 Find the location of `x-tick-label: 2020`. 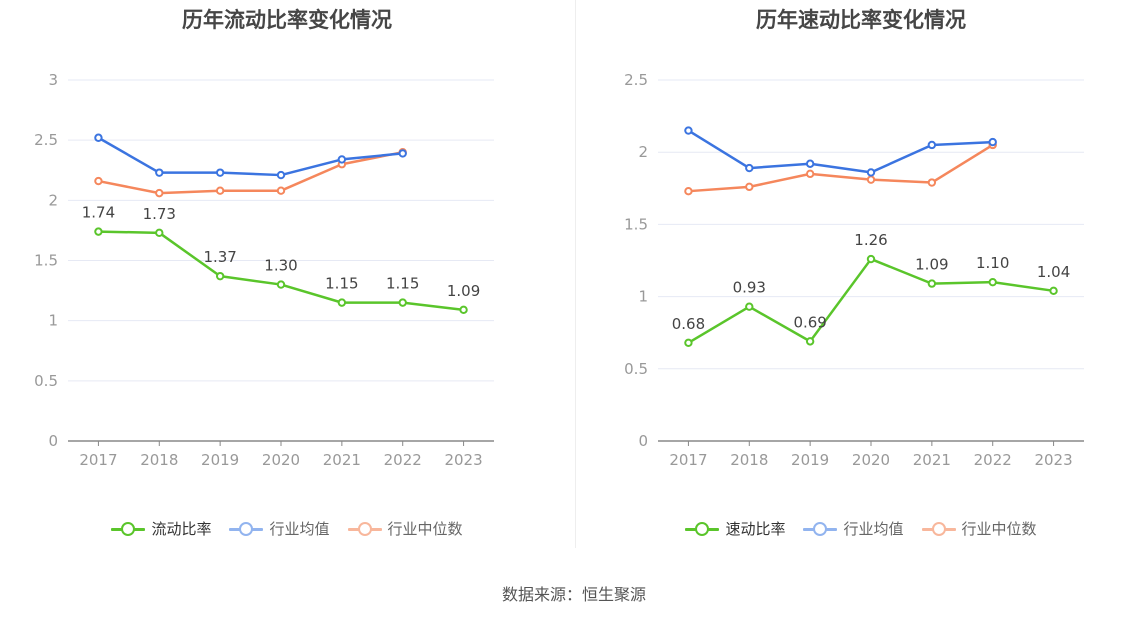

x-tick-label: 2020 is located at coordinates (281, 460).